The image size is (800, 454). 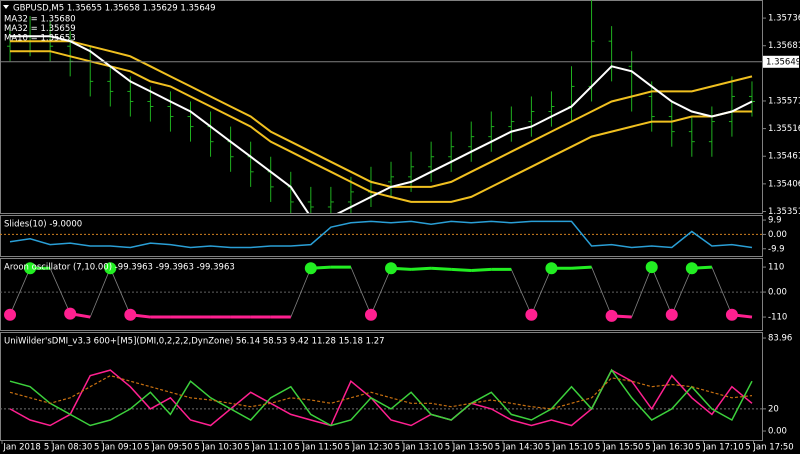 What do you see at coordinates (419, 448) in the screenshot?
I see `x-tick-label: 5 Jan 13:10` at bounding box center [419, 448].